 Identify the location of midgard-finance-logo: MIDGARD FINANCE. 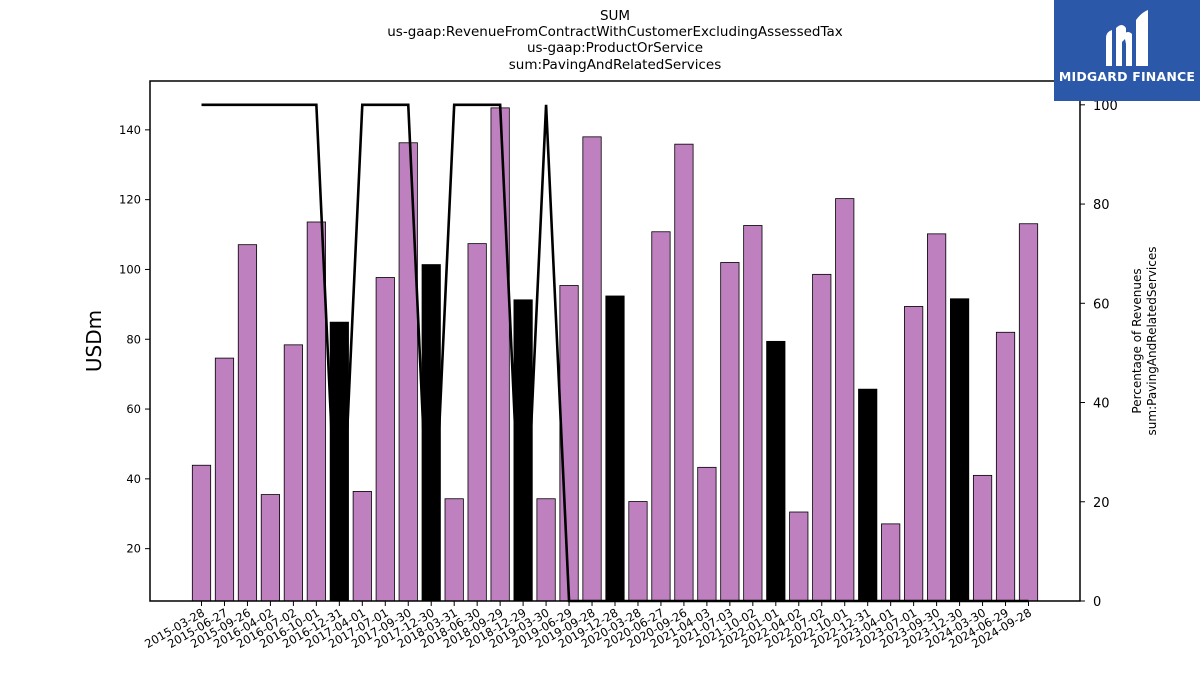
(1127, 50).